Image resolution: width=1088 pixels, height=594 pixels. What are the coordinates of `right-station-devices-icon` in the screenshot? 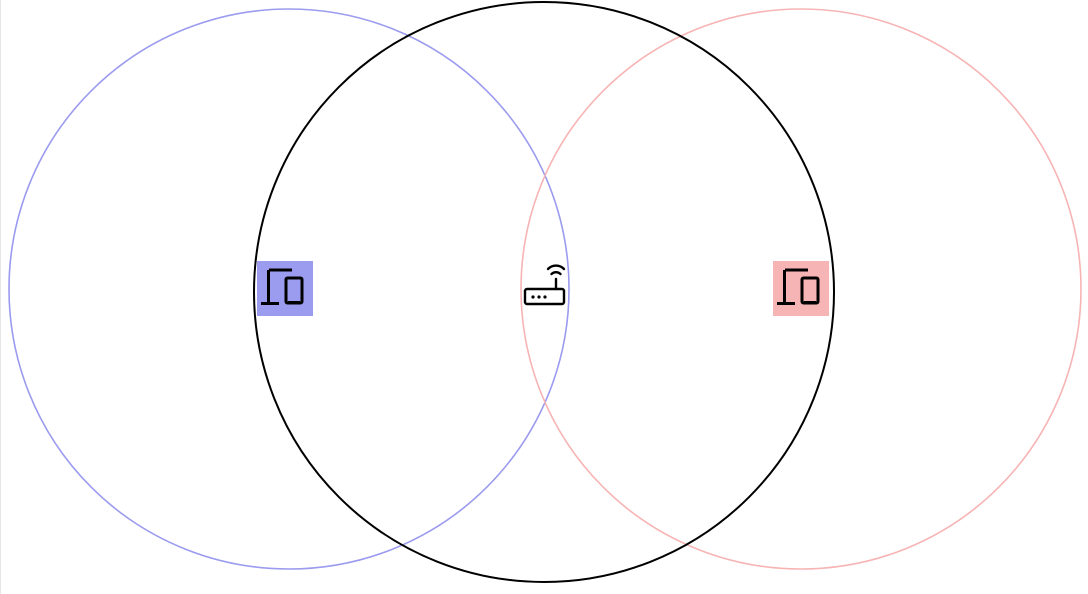 It's located at (801, 288).